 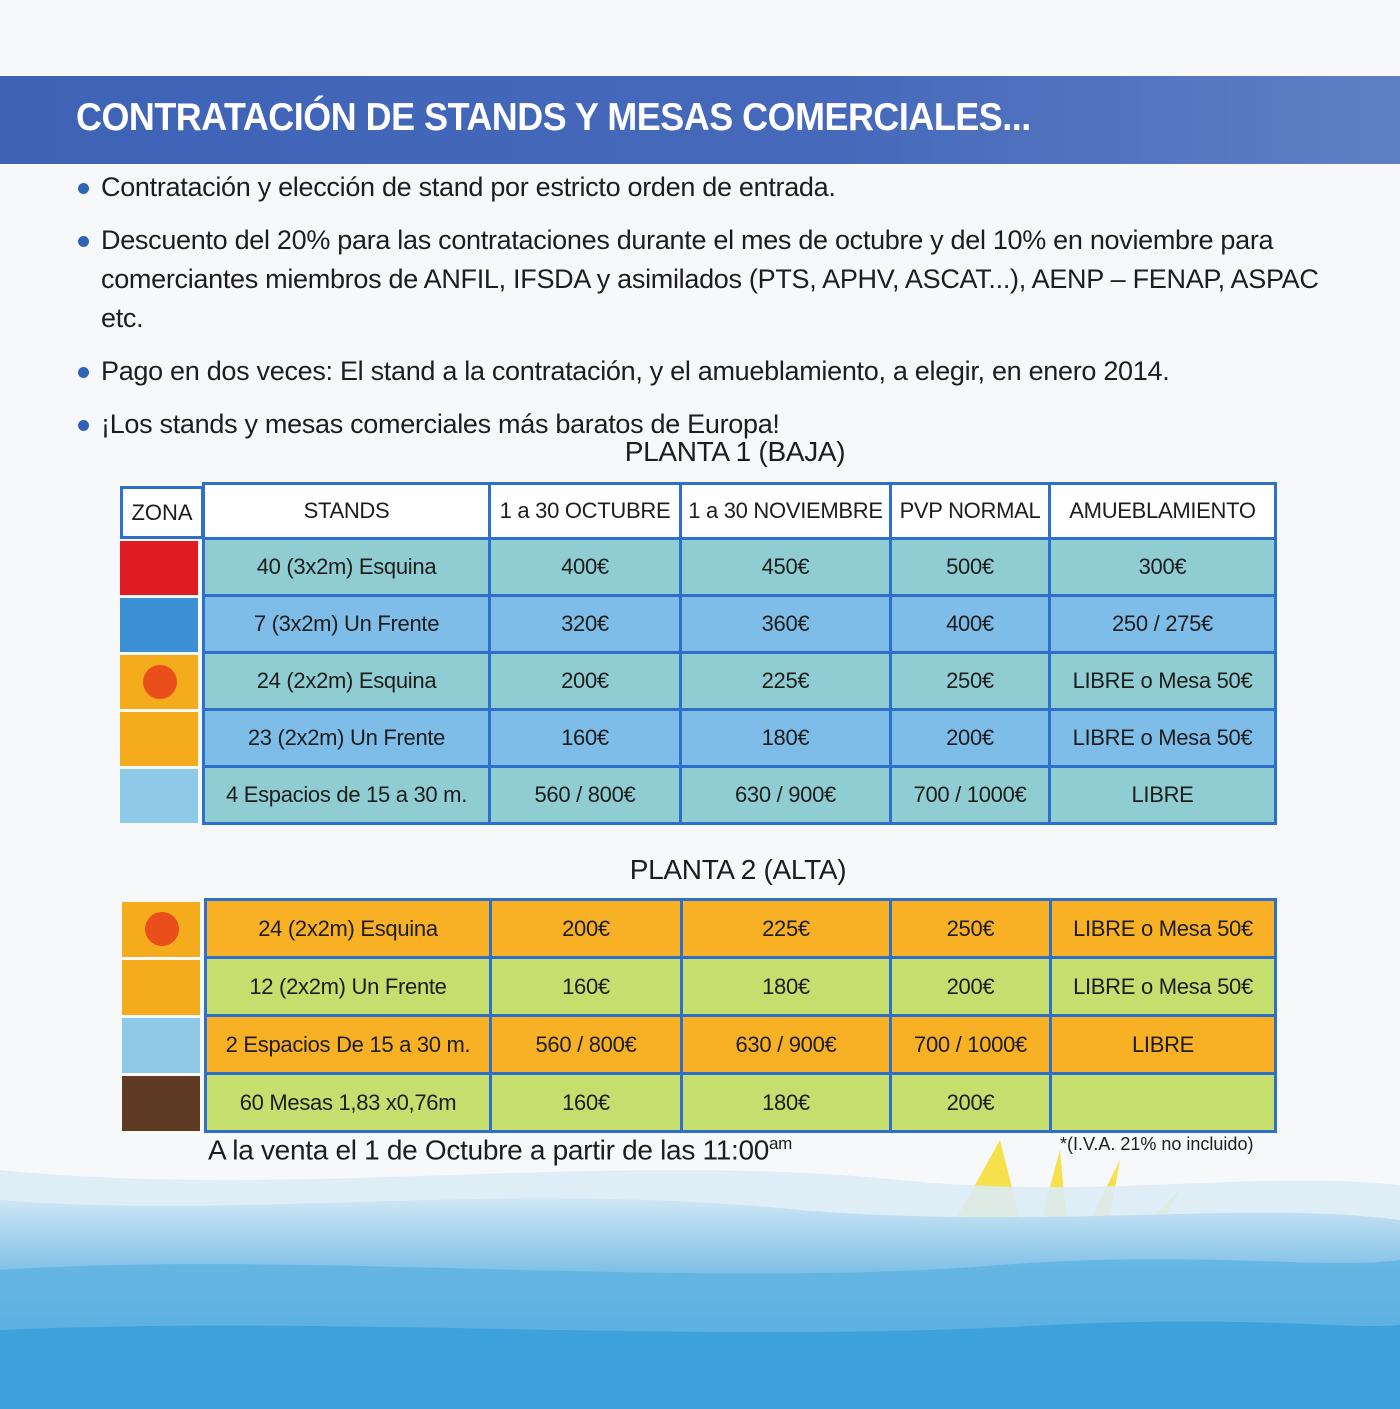 What do you see at coordinates (162, 512) in the screenshot?
I see `zona-header: ZONA` at bounding box center [162, 512].